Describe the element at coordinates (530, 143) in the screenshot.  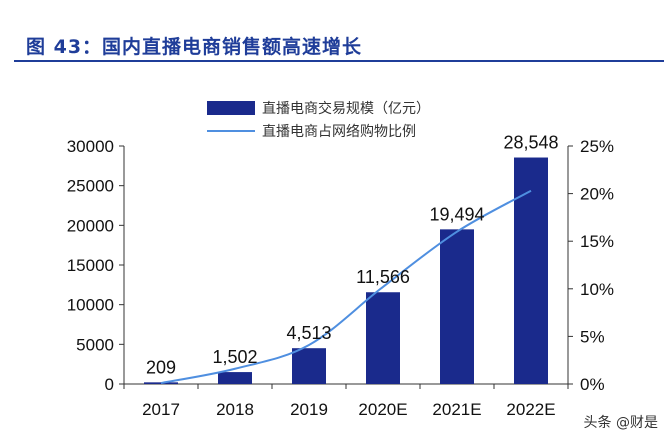
I see `bar-value-label: 28,548` at that location.